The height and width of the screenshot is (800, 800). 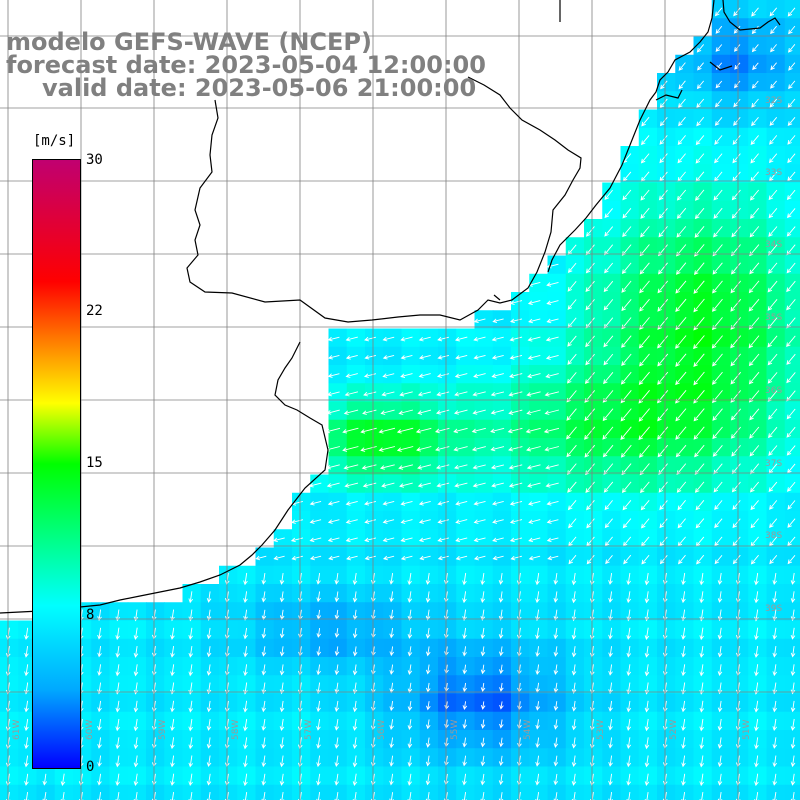 I want to click on colorbar-unit: [m/s], so click(x=54, y=141).